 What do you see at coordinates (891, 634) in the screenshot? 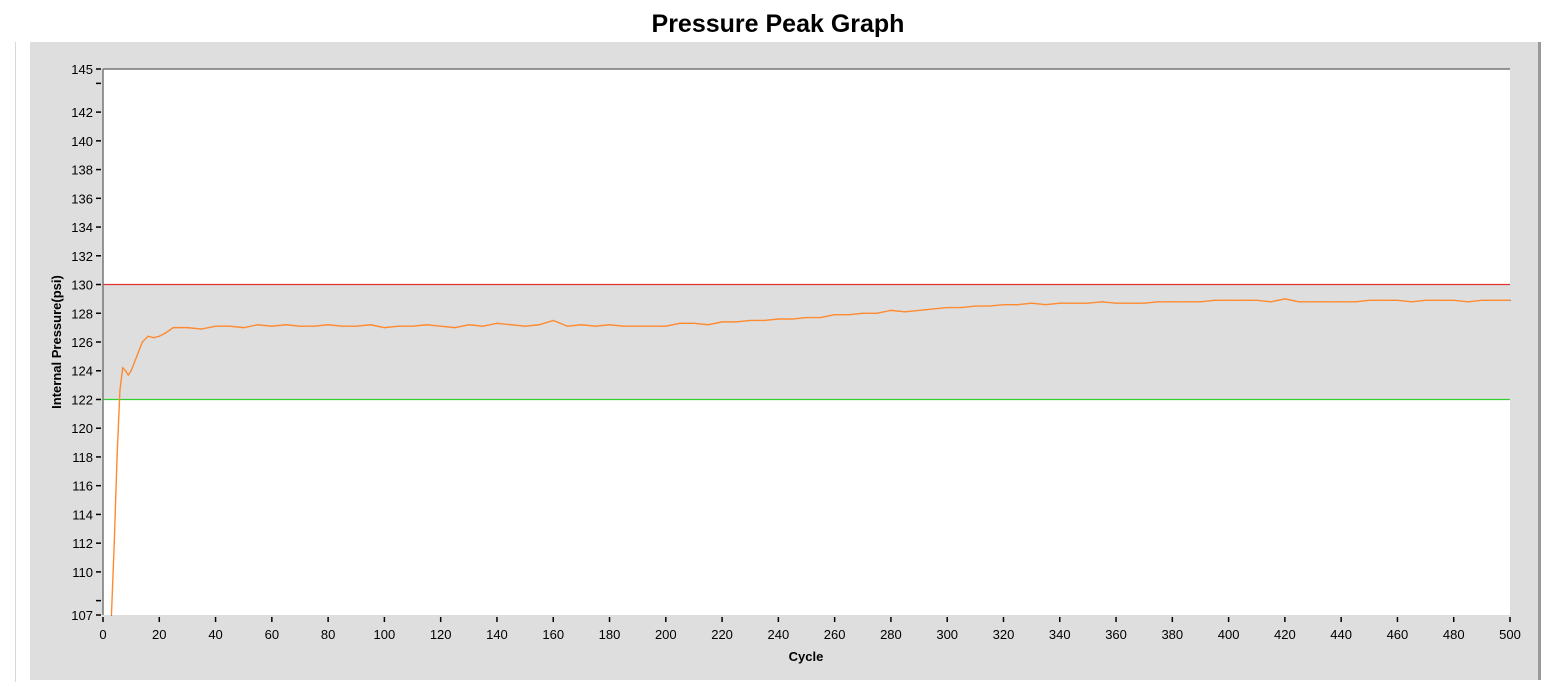
I see `x-tick-label: 280` at bounding box center [891, 634].